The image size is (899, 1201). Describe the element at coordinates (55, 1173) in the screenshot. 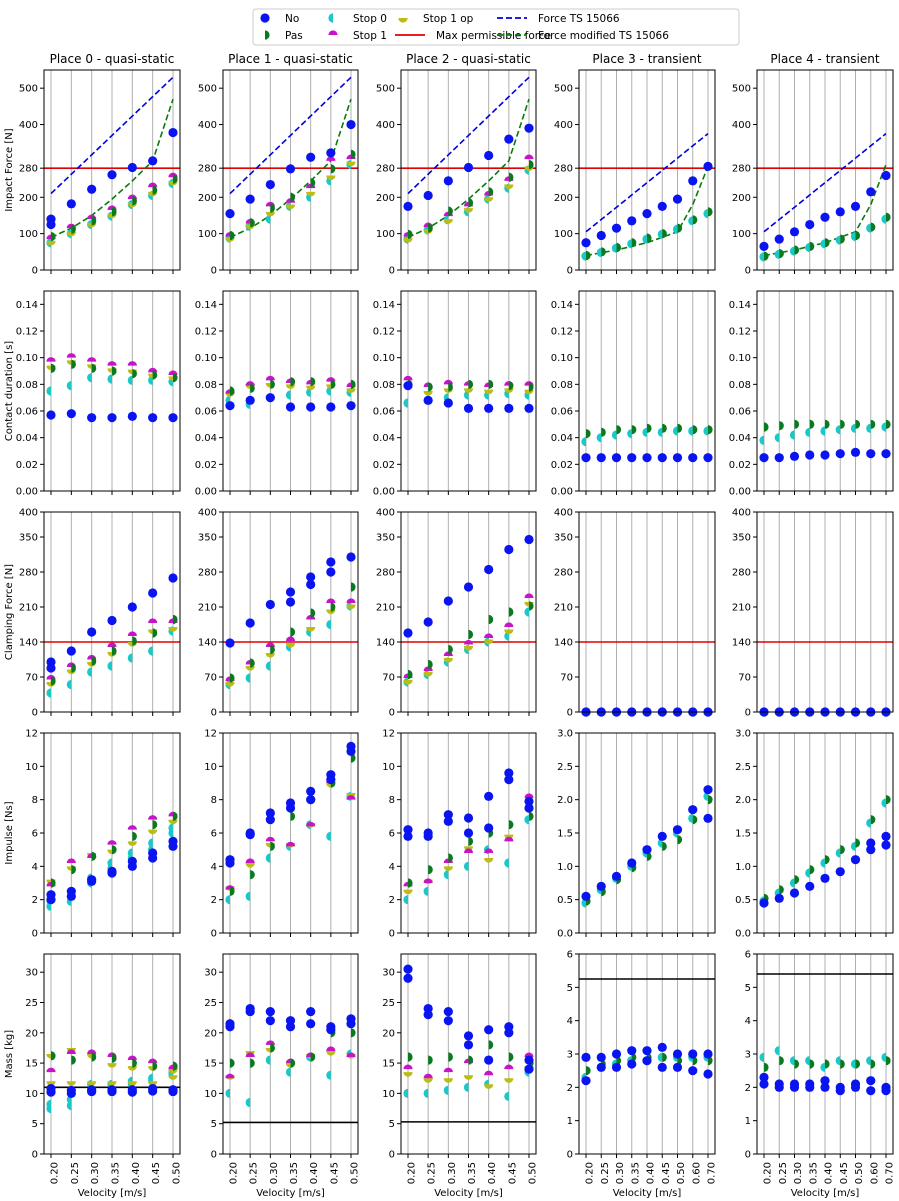

I see `x-tick-label: 0.20` at that location.